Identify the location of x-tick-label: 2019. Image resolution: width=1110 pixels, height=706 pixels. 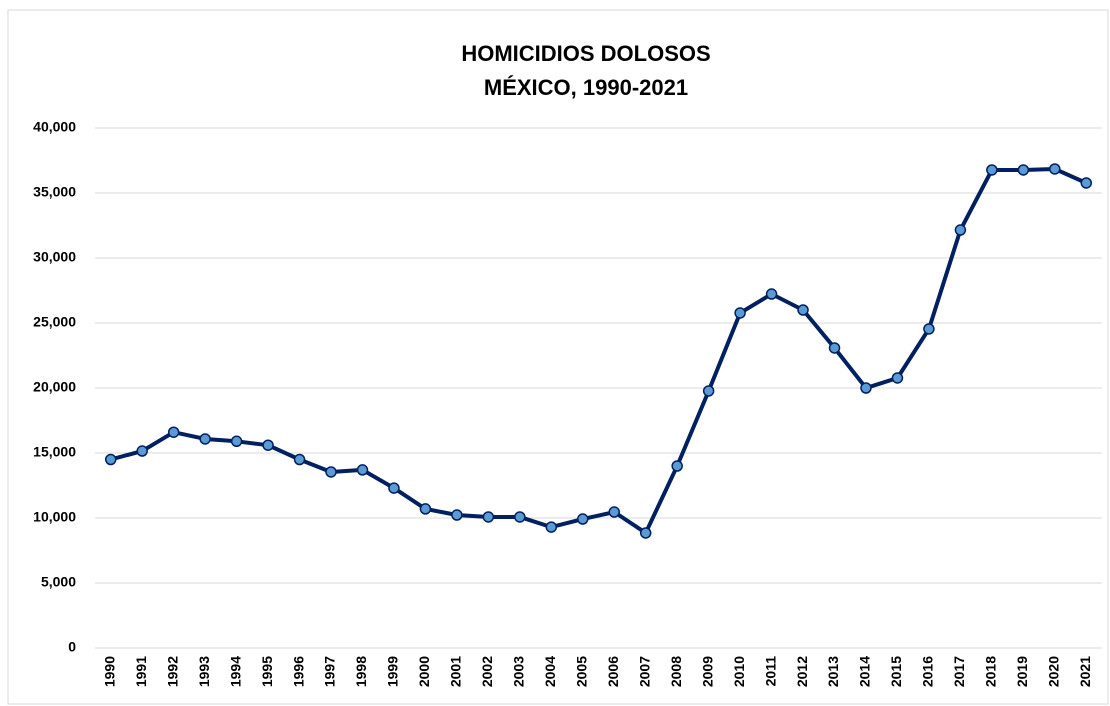
(1022, 671).